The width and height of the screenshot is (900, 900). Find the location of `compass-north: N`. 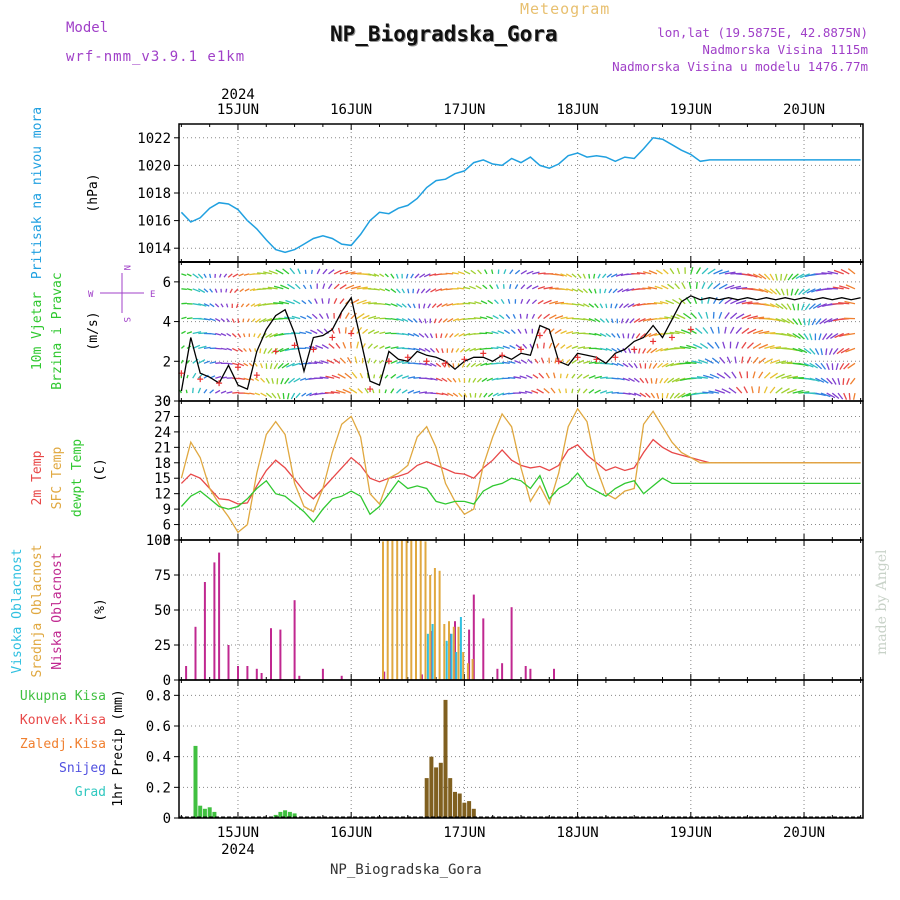

compass-north: N is located at coordinates (126, 267).